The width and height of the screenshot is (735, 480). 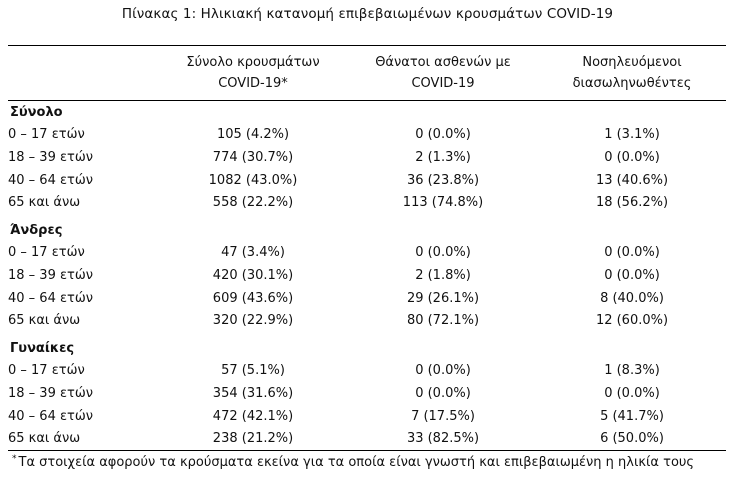 What do you see at coordinates (367, 45) in the screenshot?
I see `top-rule` at bounding box center [367, 45].